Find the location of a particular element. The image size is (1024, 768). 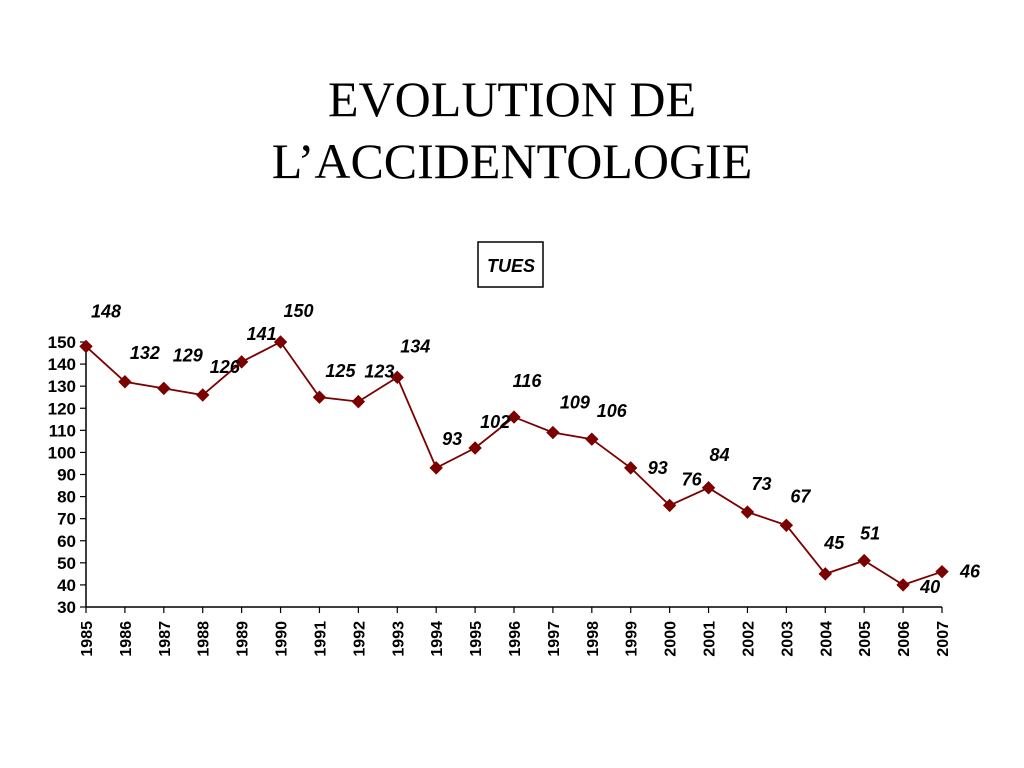

data-label: 73 is located at coordinates (761, 484).